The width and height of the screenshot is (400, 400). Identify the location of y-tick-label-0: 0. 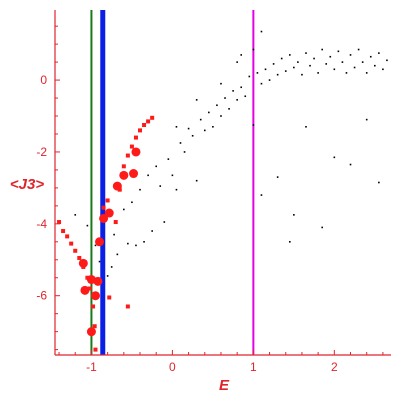
(43, 80).